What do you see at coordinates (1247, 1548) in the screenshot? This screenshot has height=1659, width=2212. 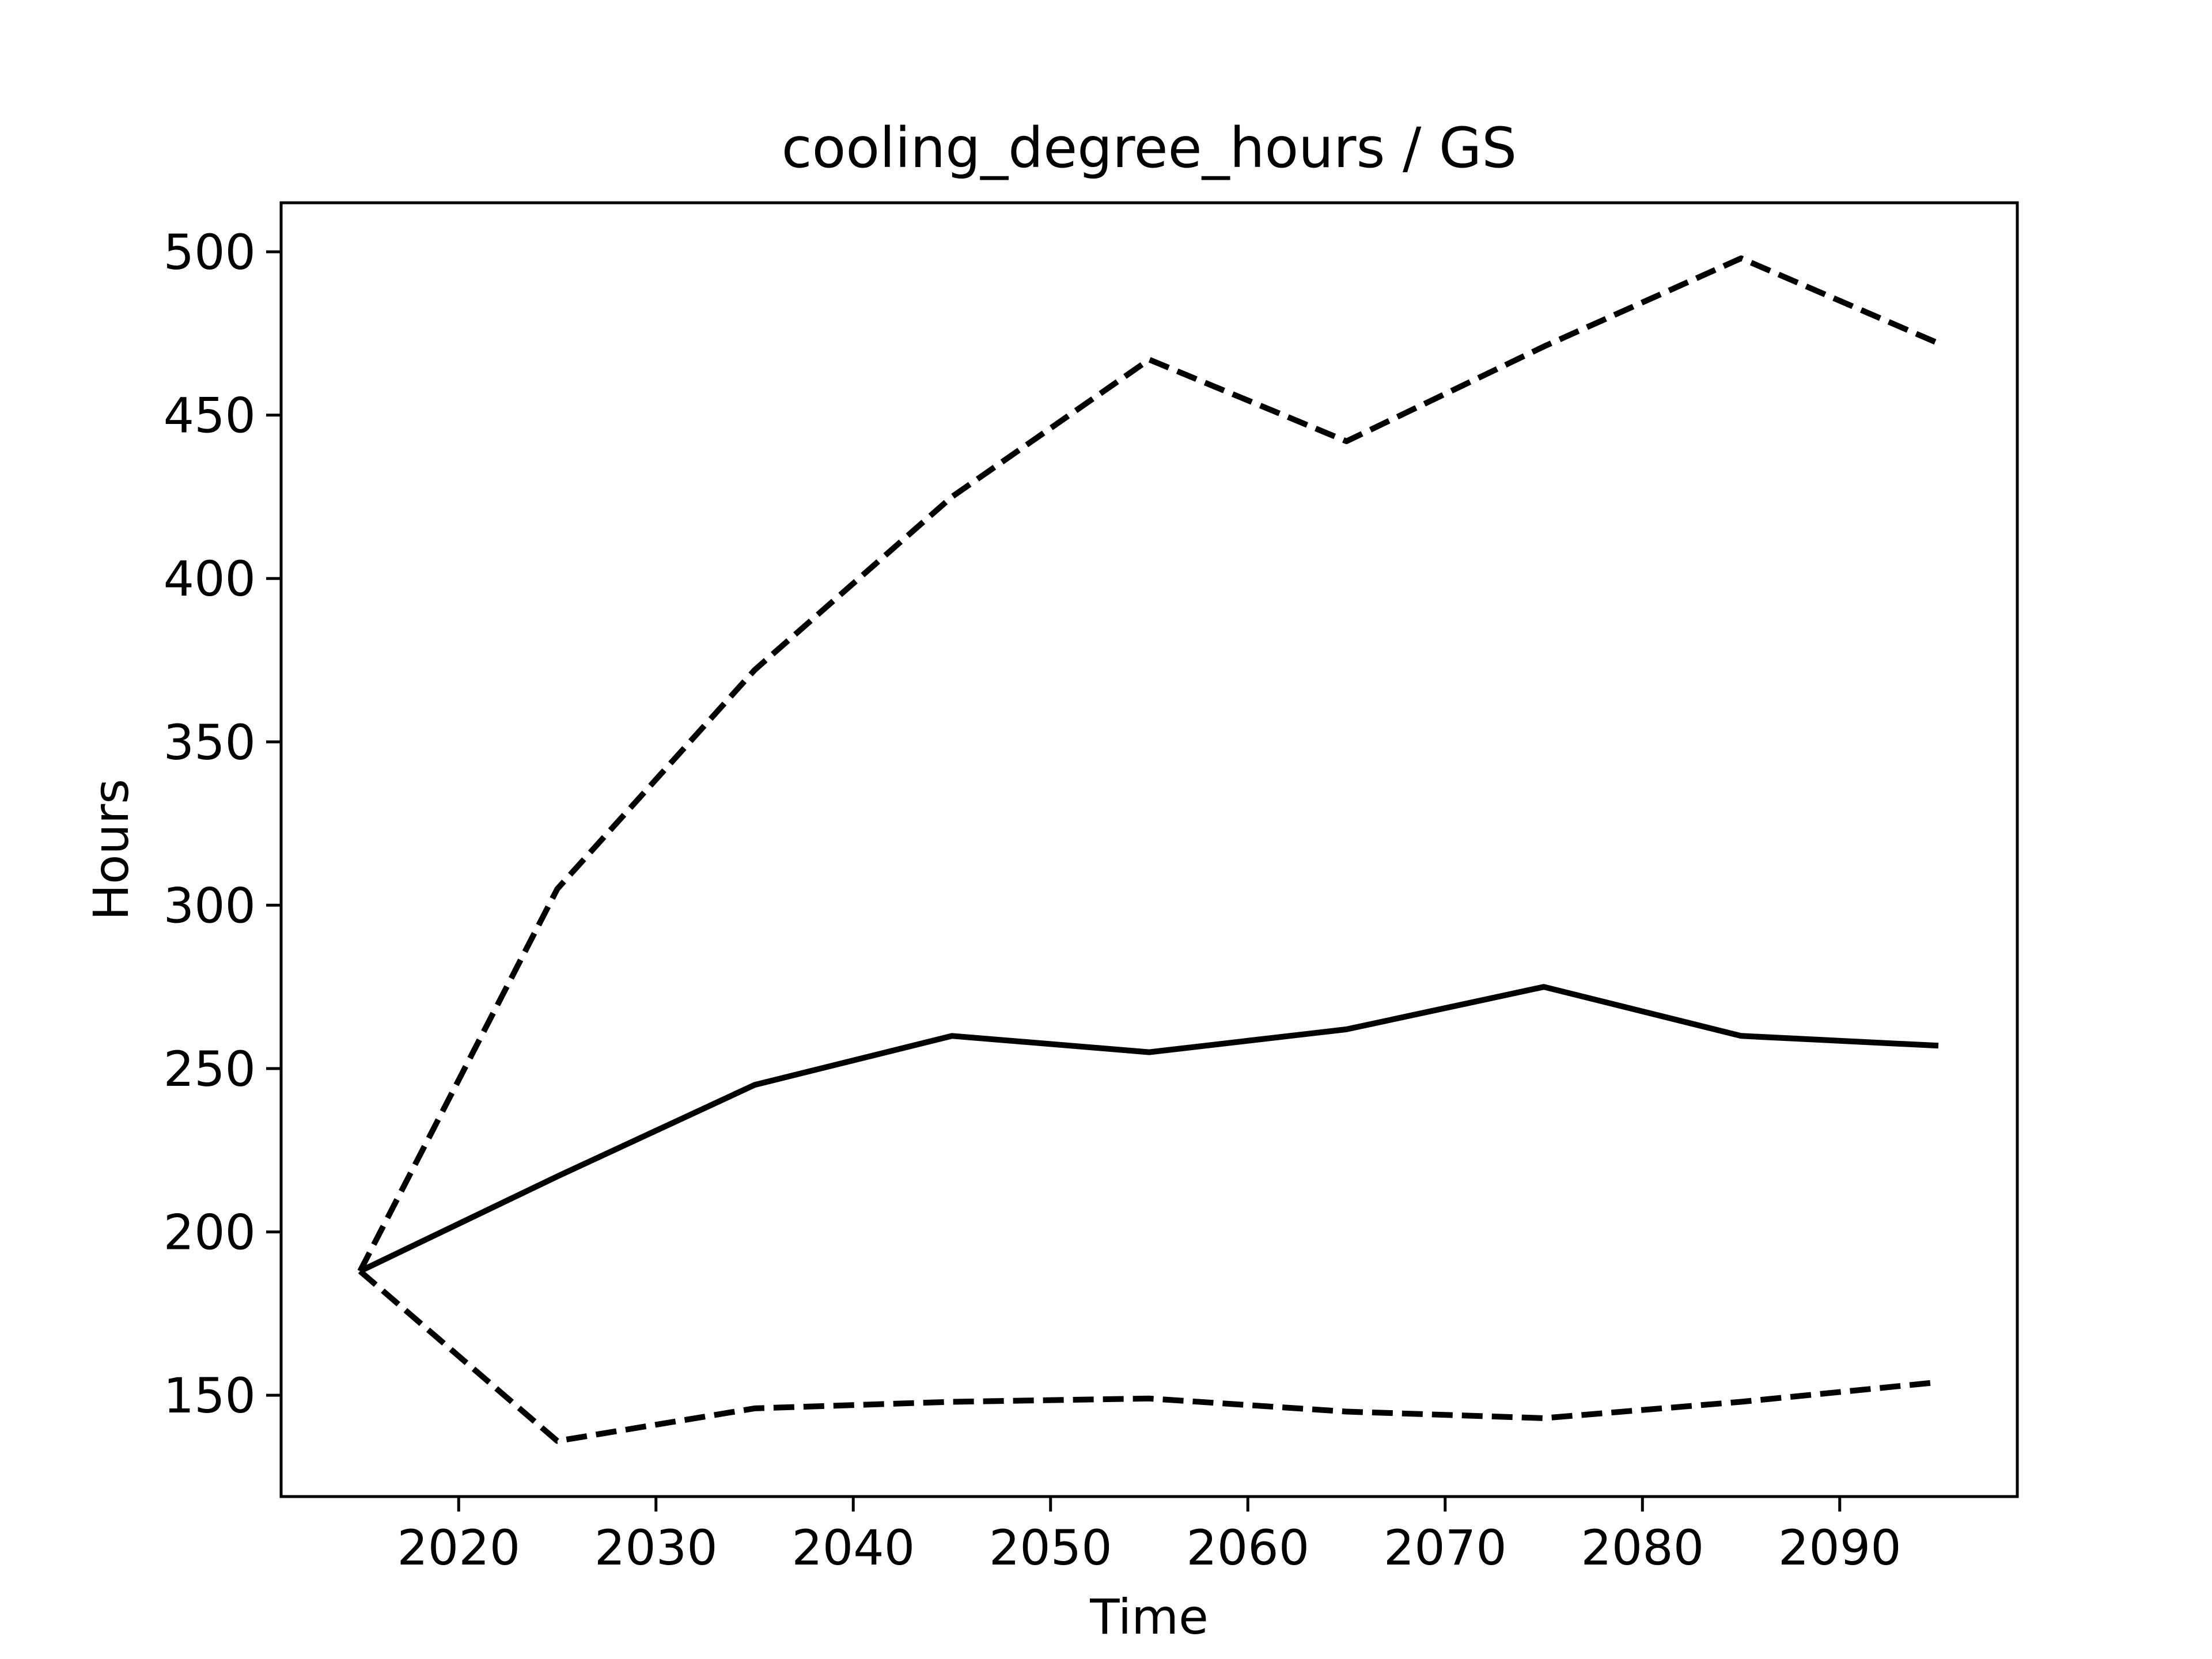 I see `x-tick-label: 2060` at bounding box center [1247, 1548].